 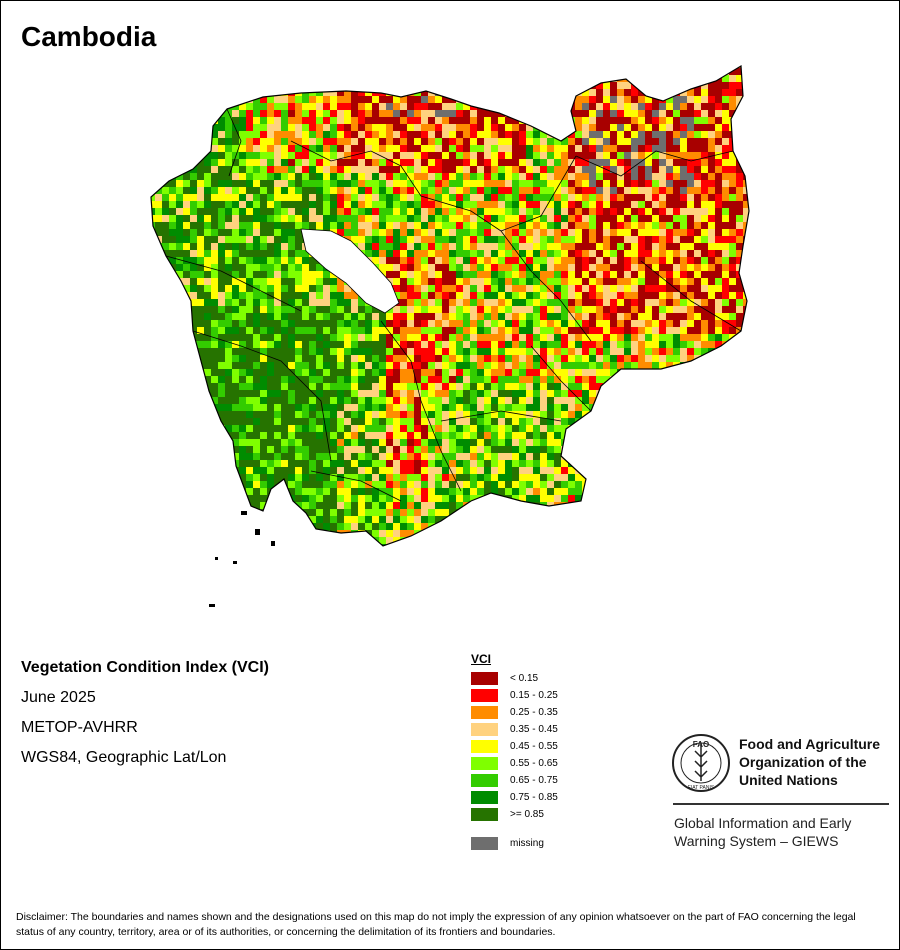 What do you see at coordinates (534, 712) in the screenshot?
I see `legend-label: 0.25 - 0.35` at bounding box center [534, 712].